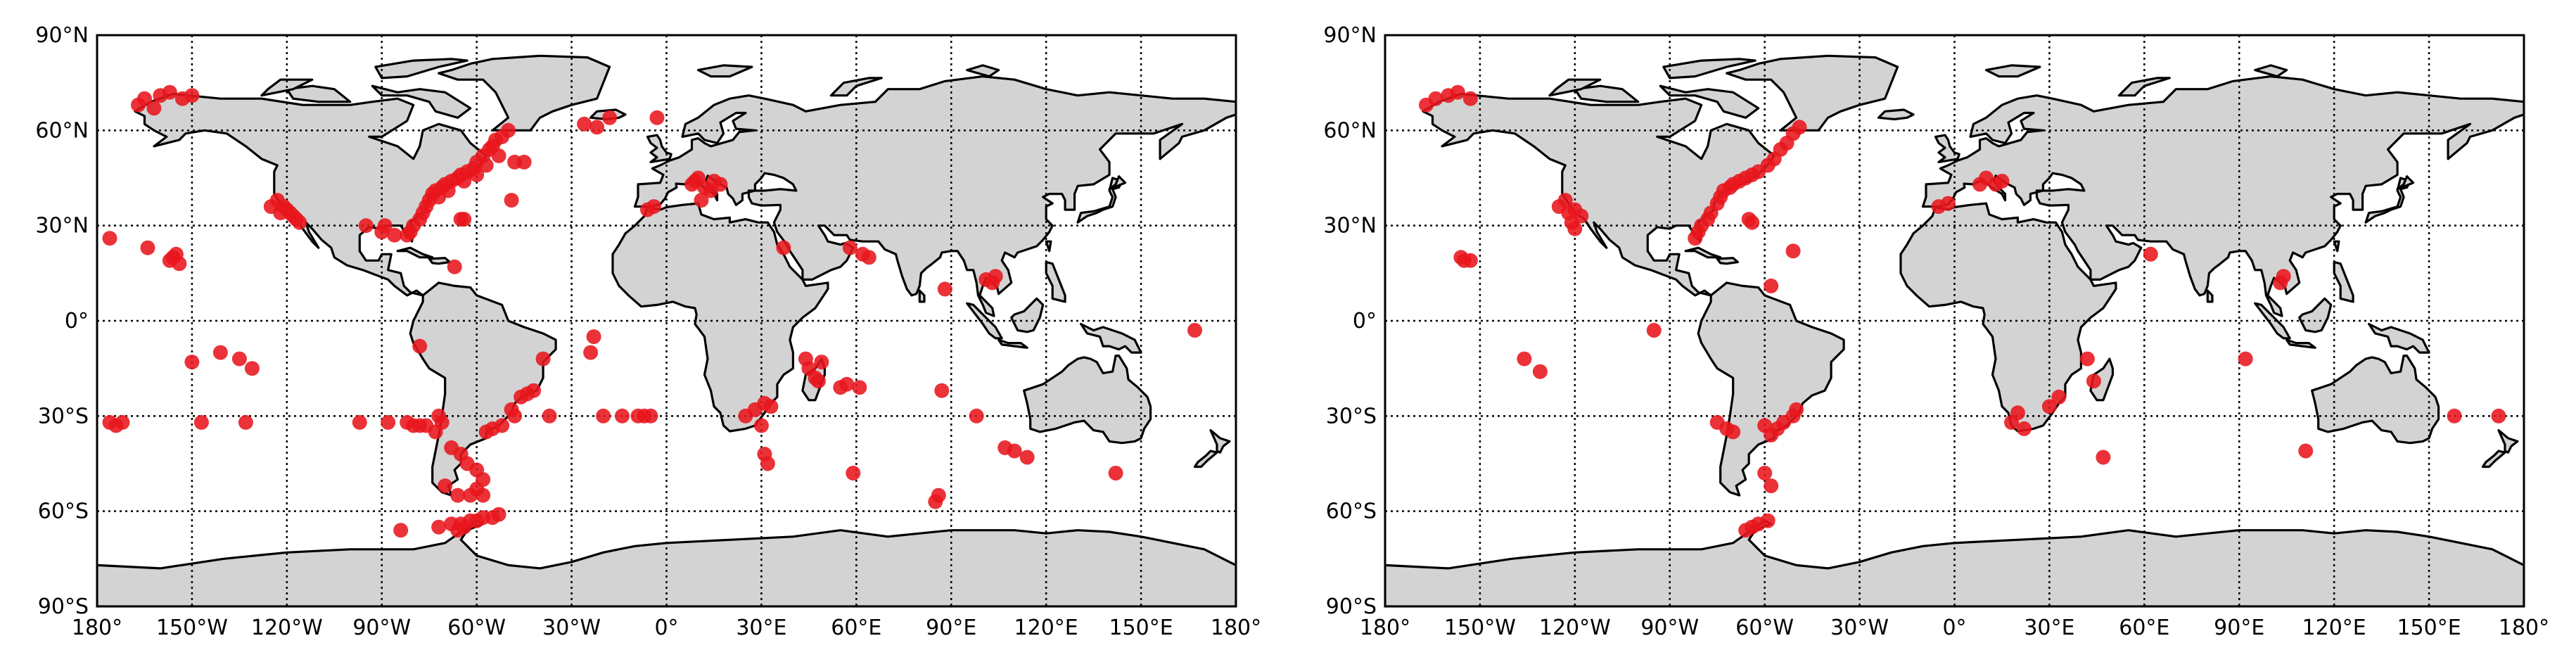 Image resolution: width=2576 pixels, height=662 pixels. Describe the element at coordinates (1480, 628) in the screenshot. I see `longitude-tick-label: 150°W` at that location.